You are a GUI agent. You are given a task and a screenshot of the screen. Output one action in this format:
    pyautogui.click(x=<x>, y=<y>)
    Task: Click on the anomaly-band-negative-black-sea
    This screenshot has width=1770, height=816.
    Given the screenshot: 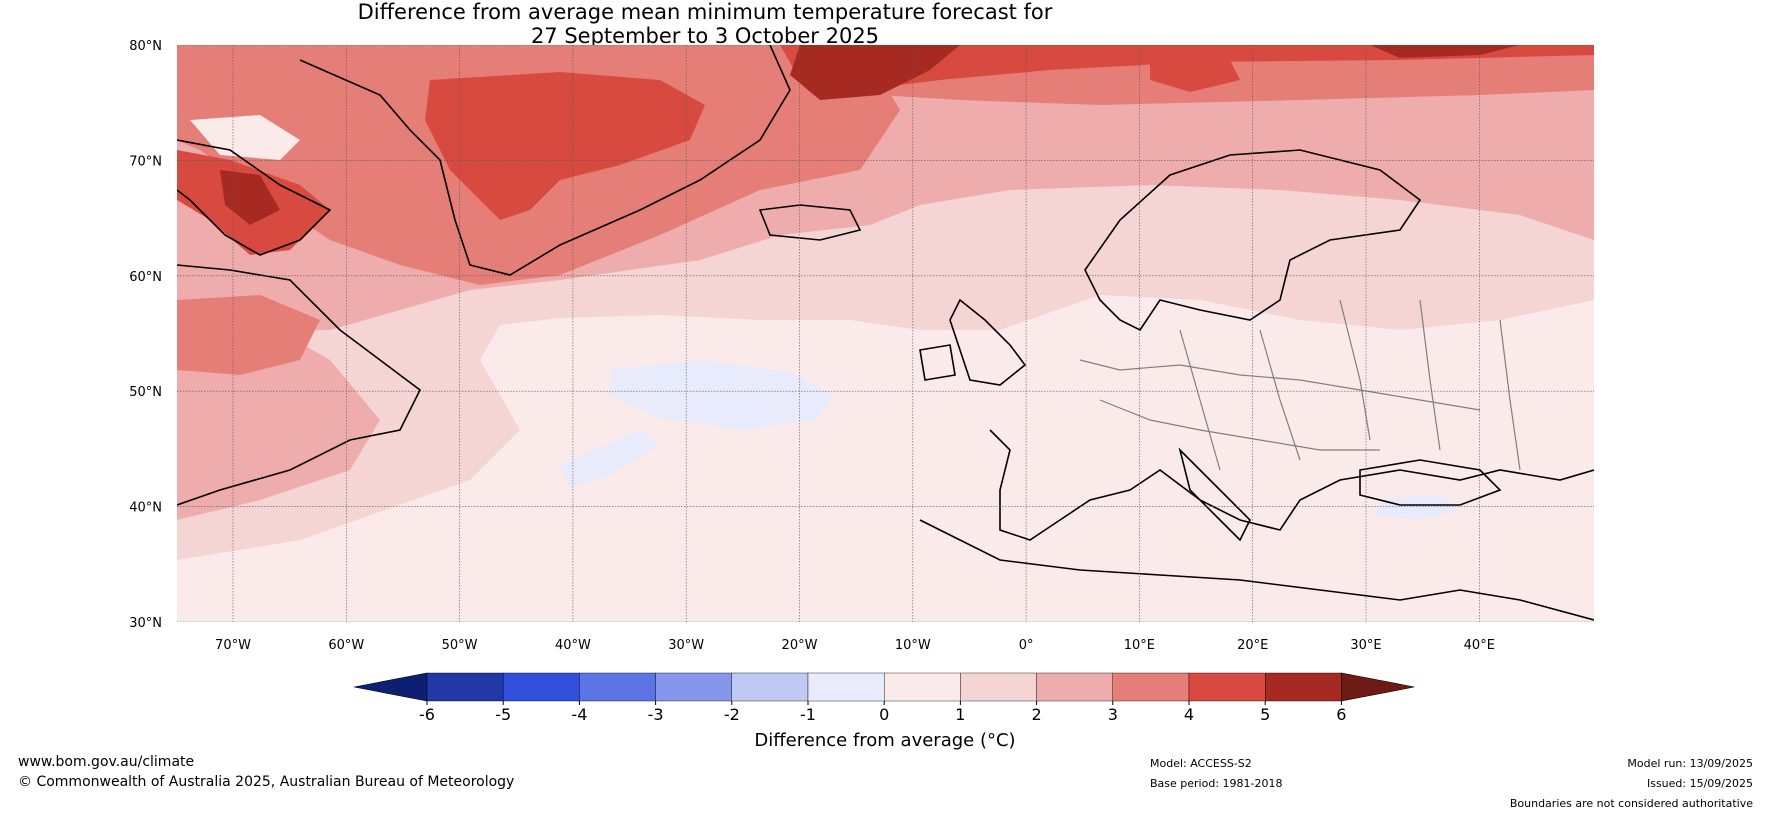 What is the action you would take?
    pyautogui.click(x=1417, y=507)
    